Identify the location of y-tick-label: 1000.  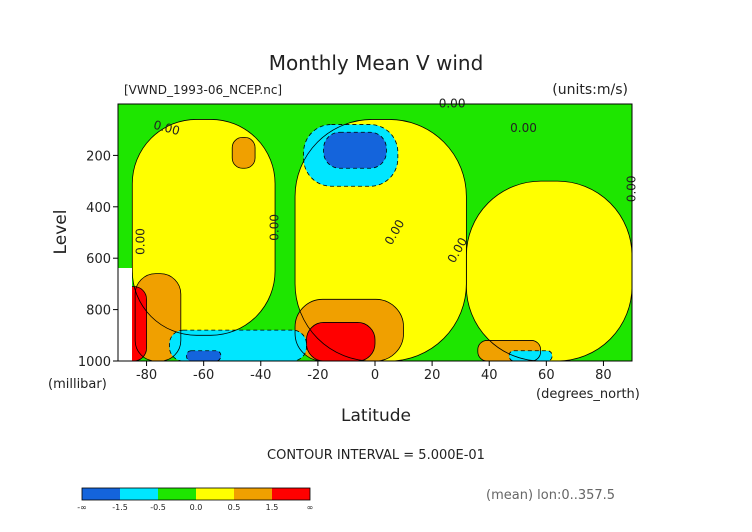
(94, 362).